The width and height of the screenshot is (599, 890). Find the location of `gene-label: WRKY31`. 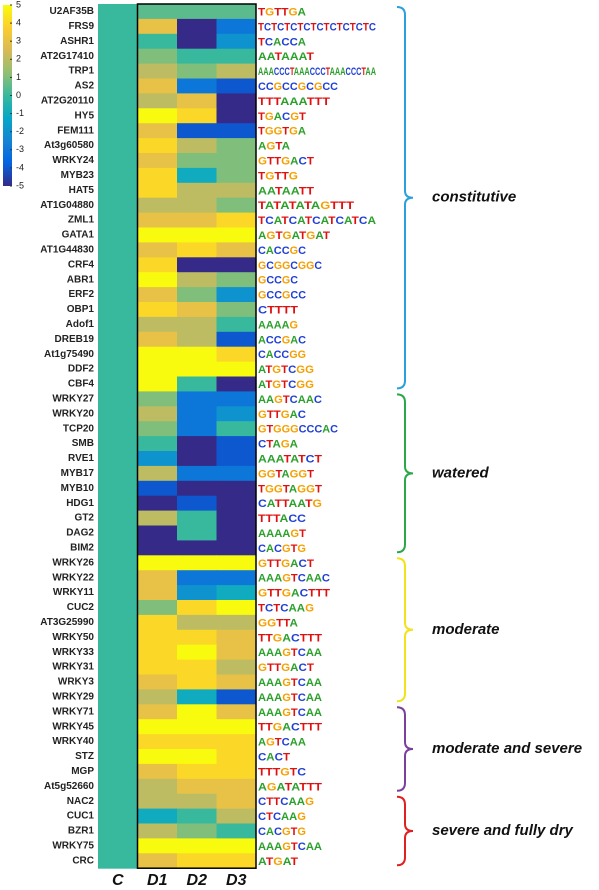

gene-label: WRKY31 is located at coordinates (73, 667).